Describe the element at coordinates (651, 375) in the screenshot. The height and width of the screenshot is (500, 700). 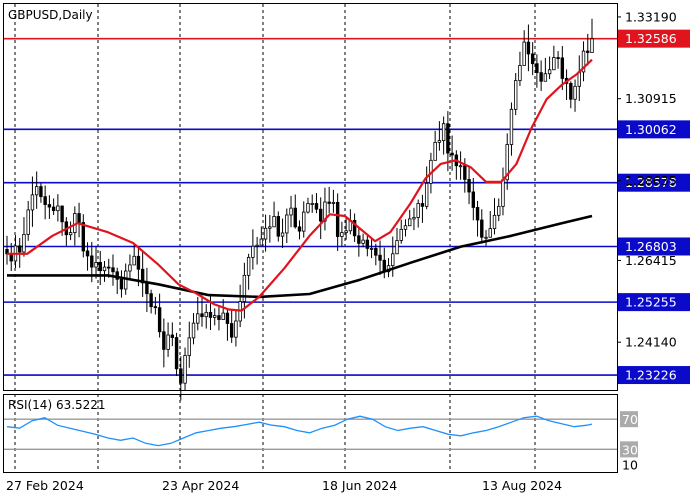
I see `level-label-5: 1.23226` at that location.